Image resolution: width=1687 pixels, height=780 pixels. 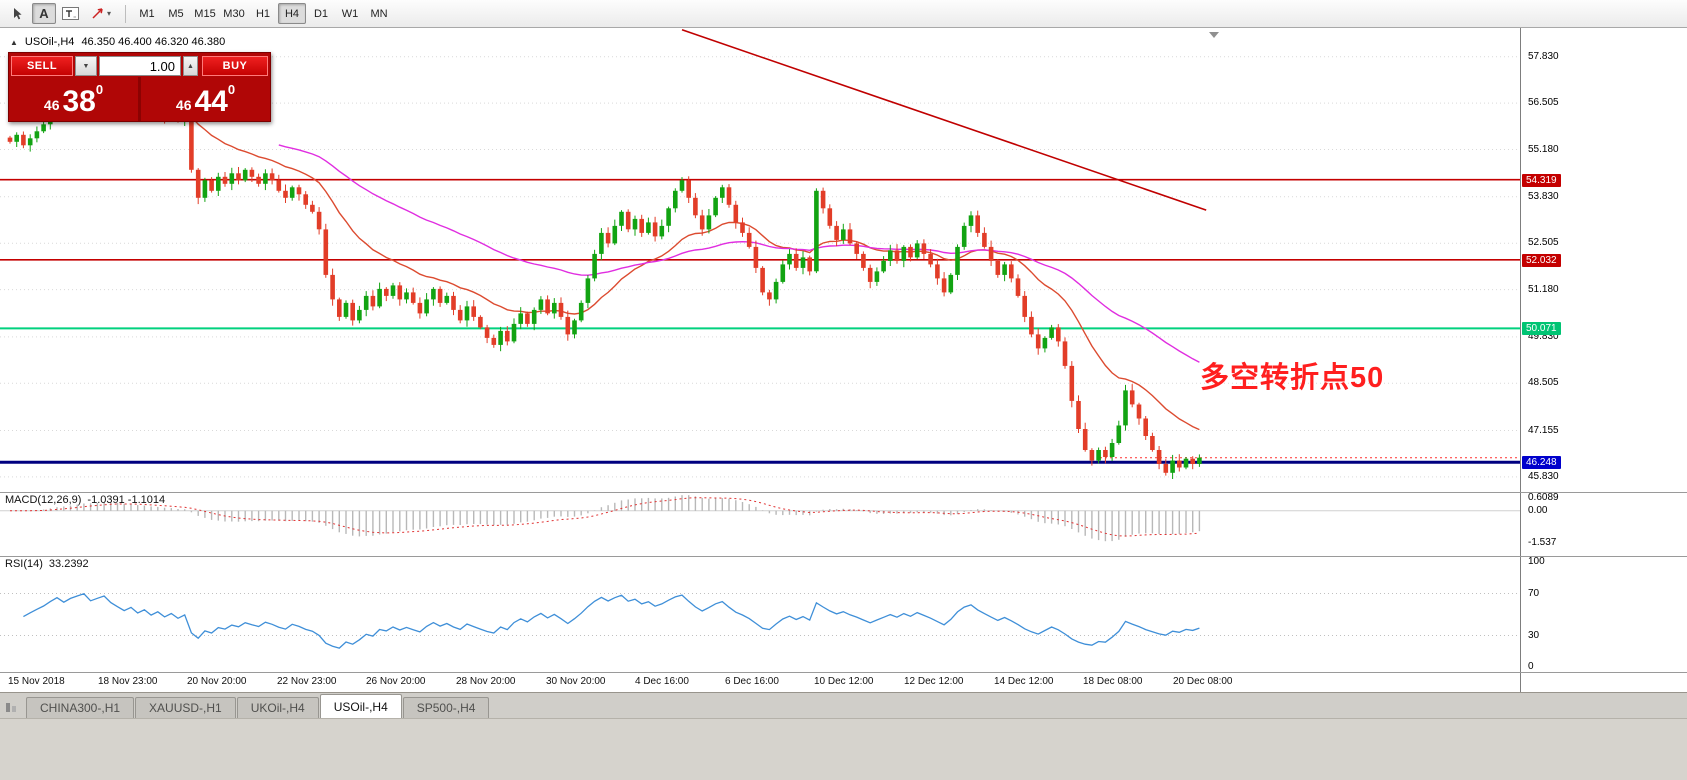 What do you see at coordinates (1203, 681) in the screenshot?
I see `time-axis-label: 20 Dec 08:00` at bounding box center [1203, 681].